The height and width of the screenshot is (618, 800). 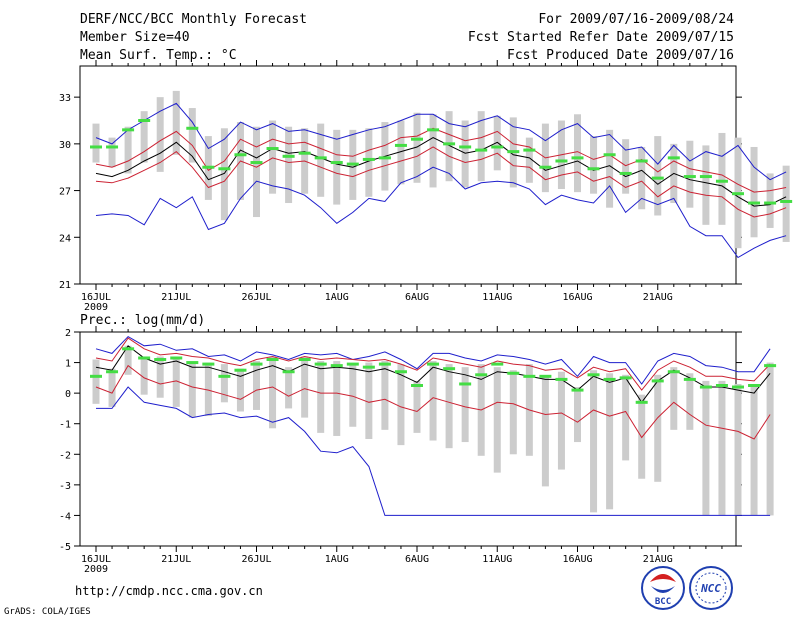 I want to click on temp-ytick-label: 21, so click(x=65, y=285).